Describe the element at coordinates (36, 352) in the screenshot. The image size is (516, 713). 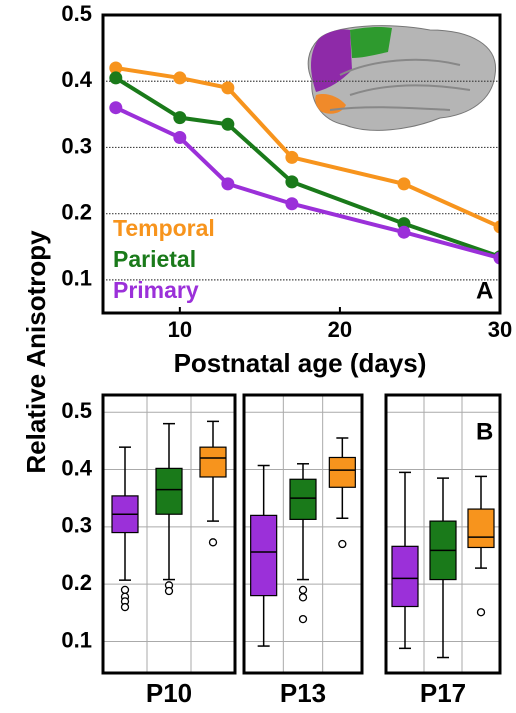
I see `y-axis-label: Relative Anisotropy` at that location.